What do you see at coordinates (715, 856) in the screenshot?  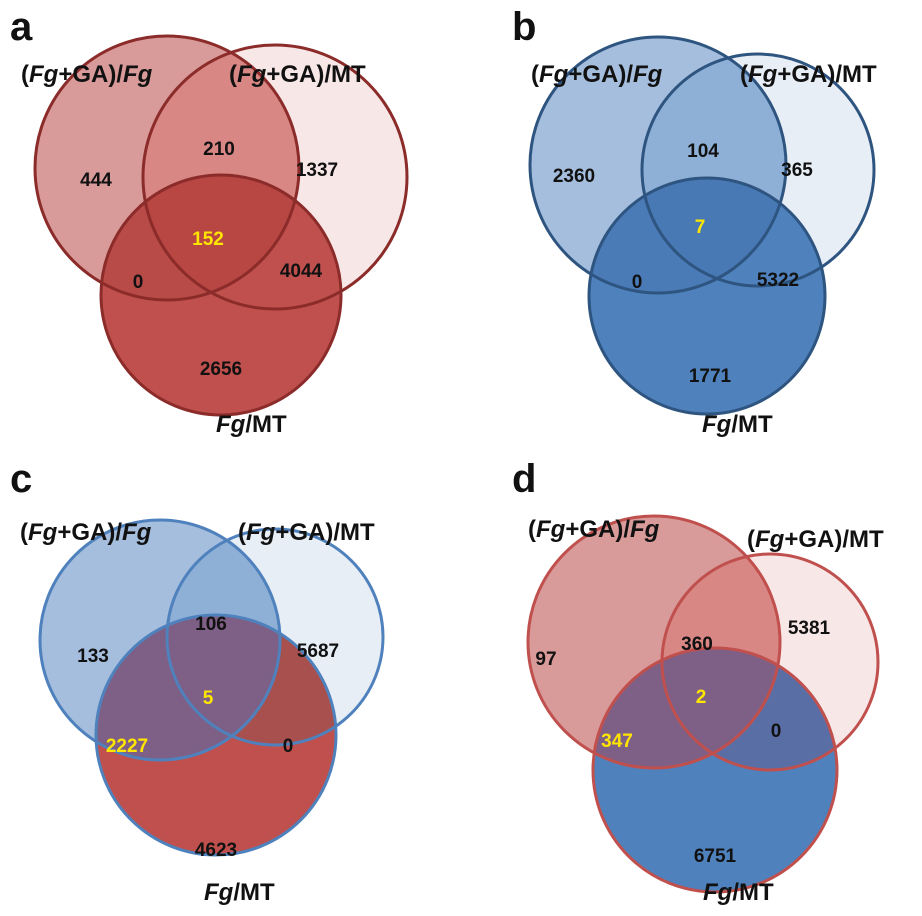 I see `count-c-only: 6751` at bounding box center [715, 856].